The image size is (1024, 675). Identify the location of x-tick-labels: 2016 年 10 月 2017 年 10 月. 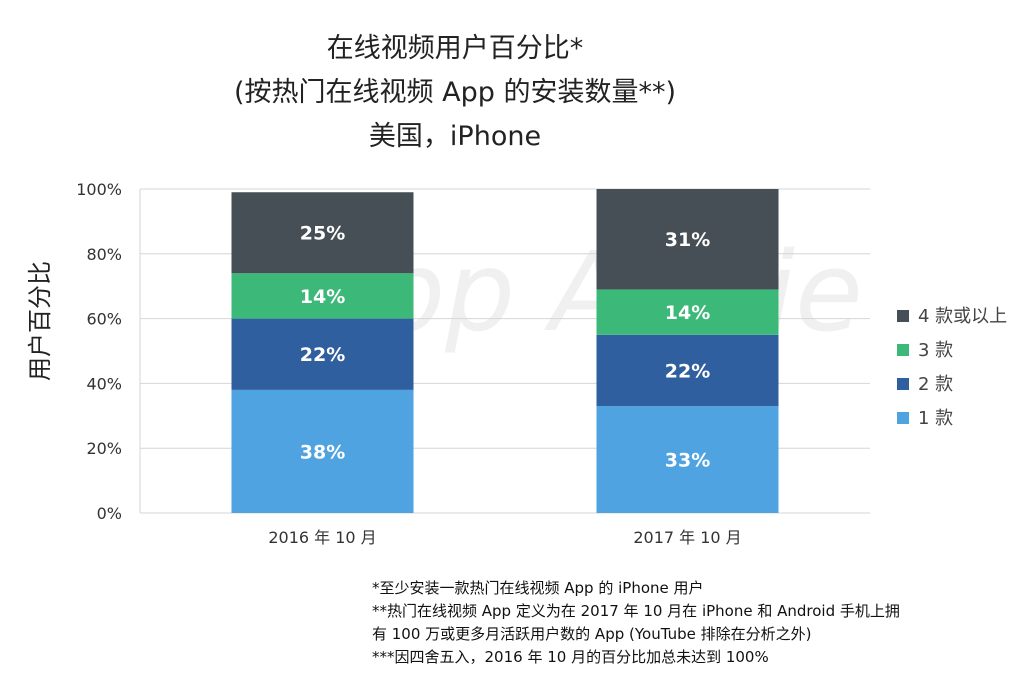
(504, 537).